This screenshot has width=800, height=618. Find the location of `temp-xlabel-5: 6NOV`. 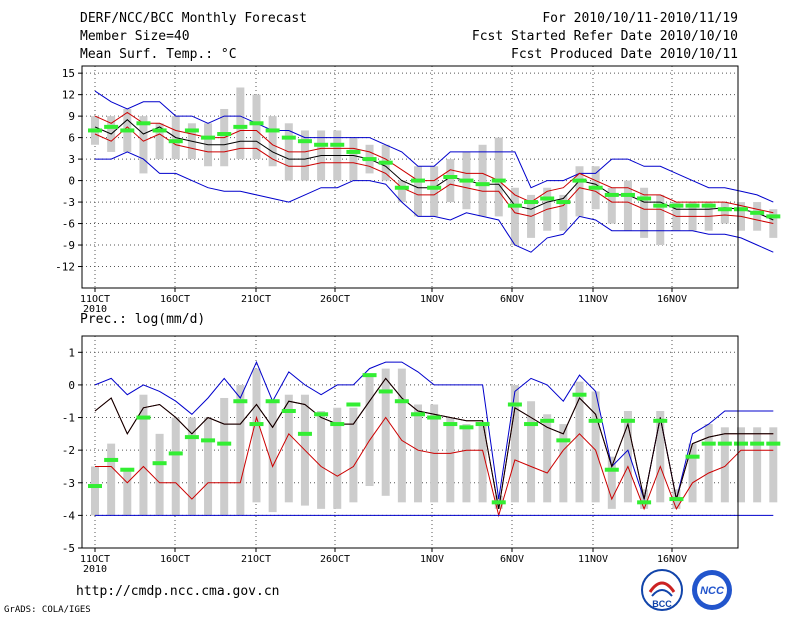

temp-xlabel-5: 6NOV is located at coordinates (512, 299).